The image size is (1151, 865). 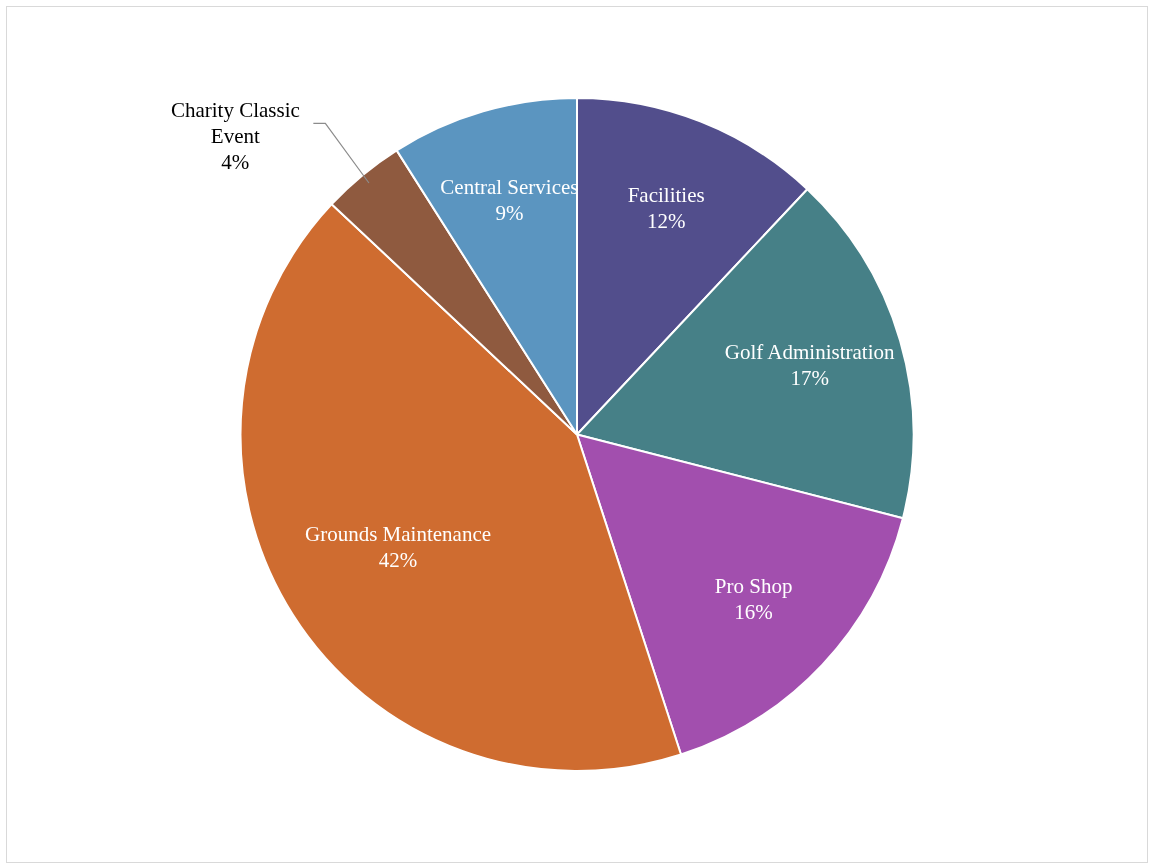 I want to click on data-label: 17%, so click(x=809, y=378).